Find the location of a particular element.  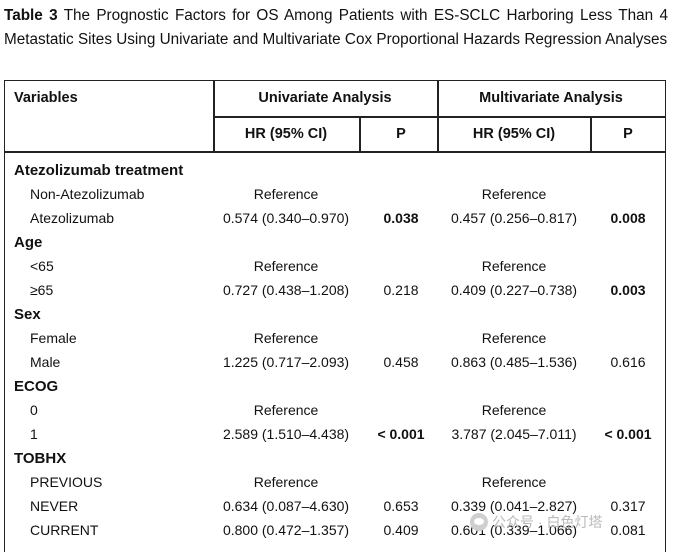

group-heading: ECOG is located at coordinates (36, 386).